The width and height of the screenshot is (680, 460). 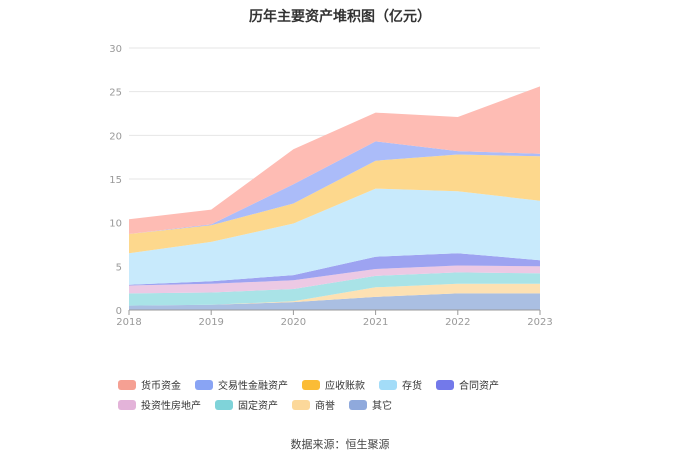 I want to click on legend-item-5: 投资性房地产, so click(x=159, y=405).